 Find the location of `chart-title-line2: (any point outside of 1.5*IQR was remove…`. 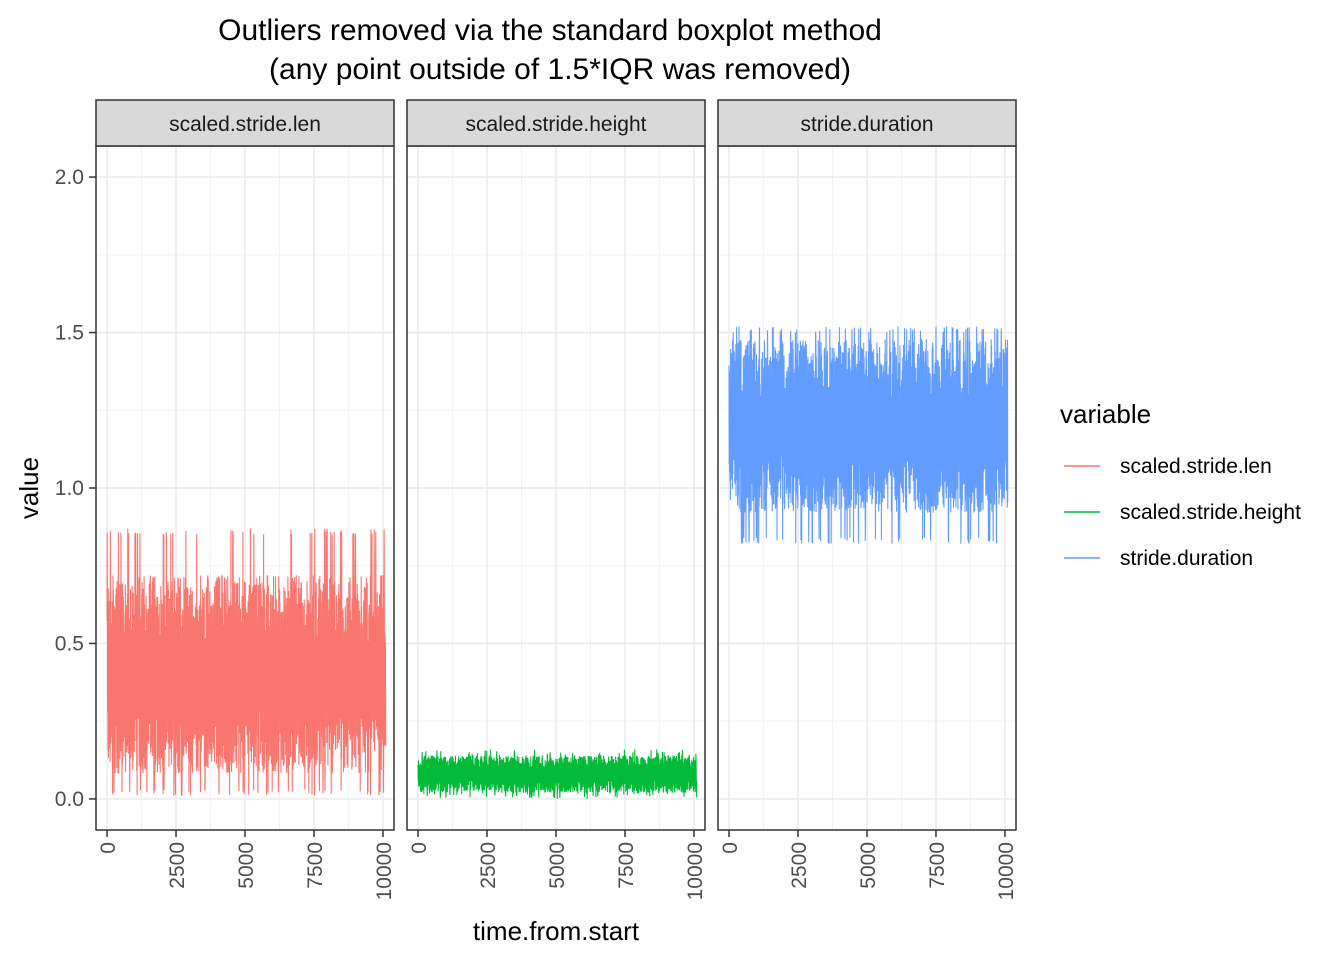

chart-title-line2: (any point outside of 1.5*IQR was remove… is located at coordinates (560, 69).